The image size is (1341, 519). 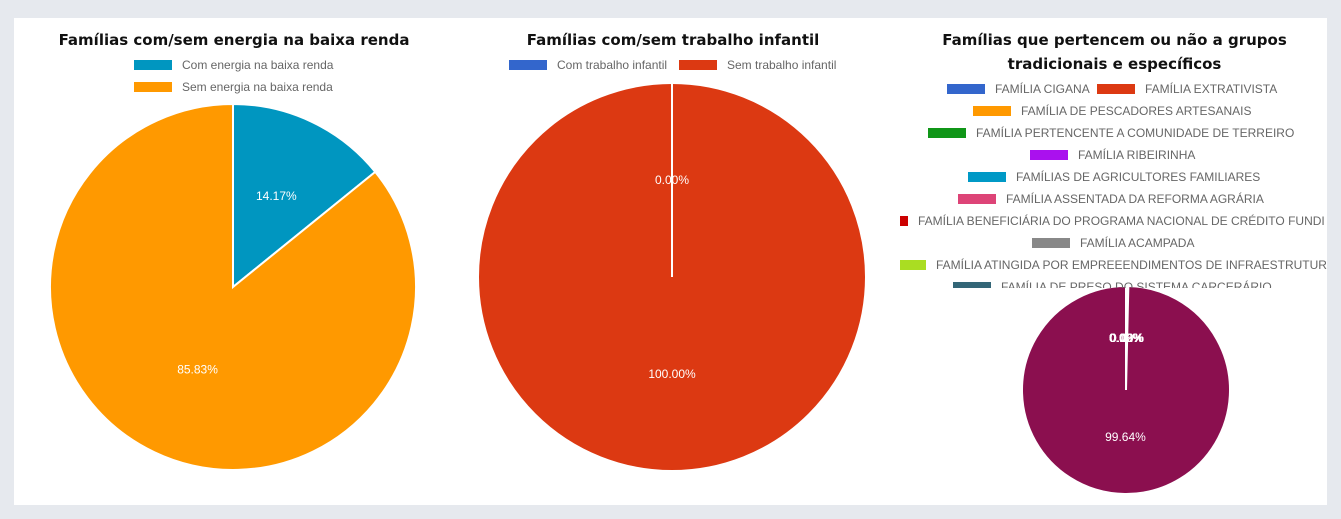 What do you see at coordinates (1211, 89) in the screenshot?
I see `legend-label: FAMÍLIA EXTRATIVISTA` at bounding box center [1211, 89].